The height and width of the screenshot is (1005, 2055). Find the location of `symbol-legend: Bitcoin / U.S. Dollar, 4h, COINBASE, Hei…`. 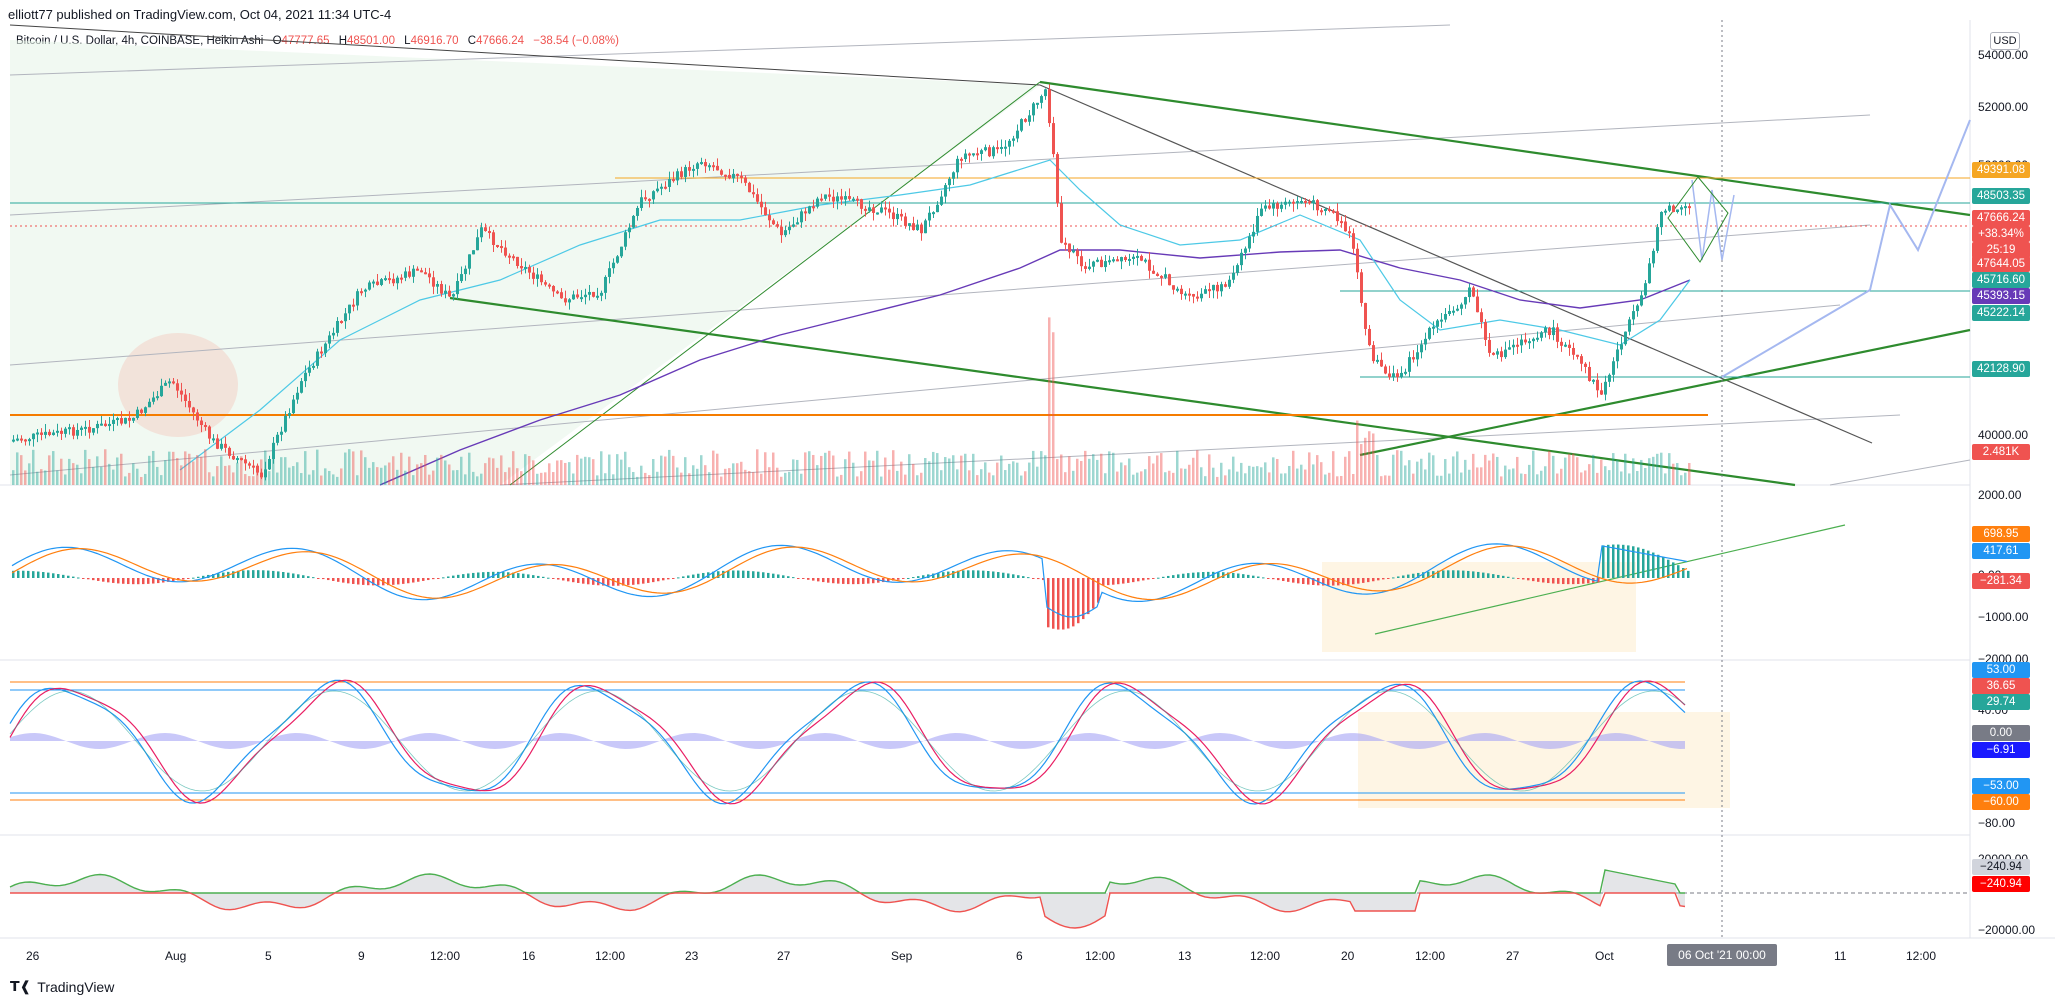

symbol-legend: Bitcoin / U.S. Dollar, 4h, COINBASE, Hei… is located at coordinates (317, 41).